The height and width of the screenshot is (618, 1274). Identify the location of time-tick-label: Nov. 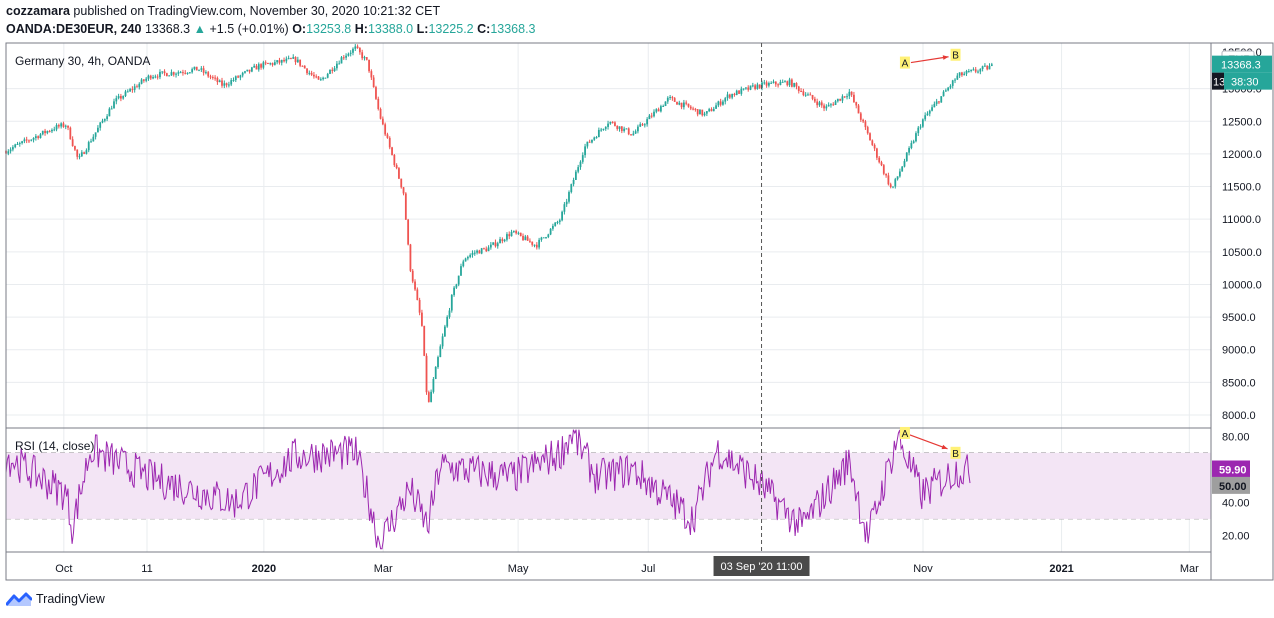
(923, 569).